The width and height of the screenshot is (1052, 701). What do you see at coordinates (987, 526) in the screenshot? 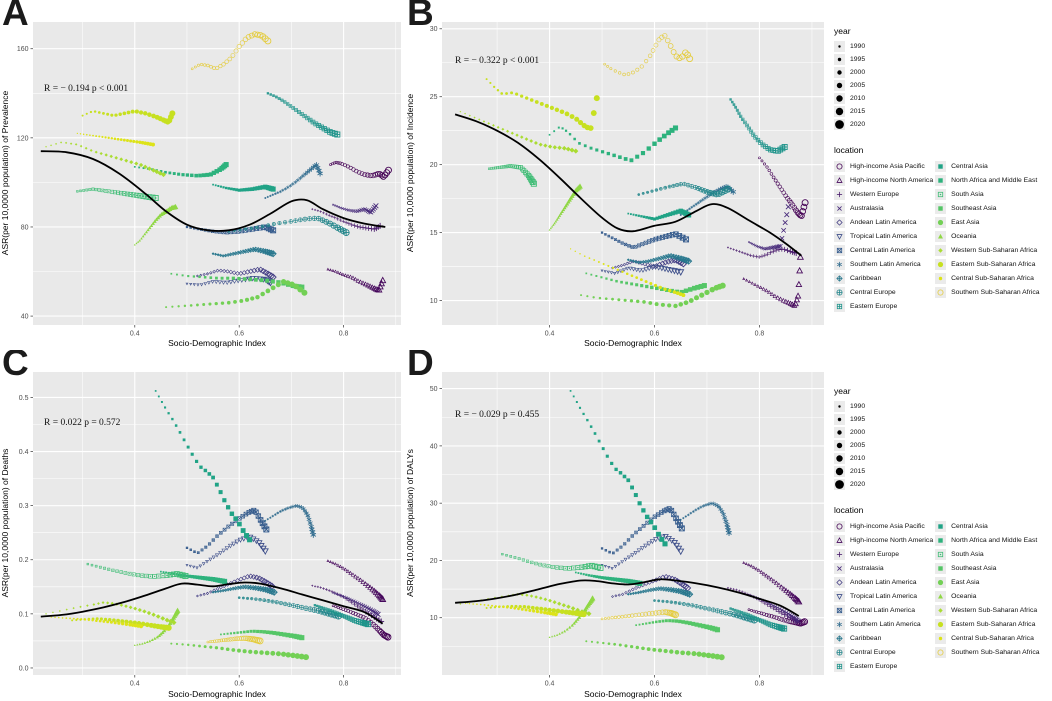
I see `location-legend-item: Central Asia` at bounding box center [987, 526].